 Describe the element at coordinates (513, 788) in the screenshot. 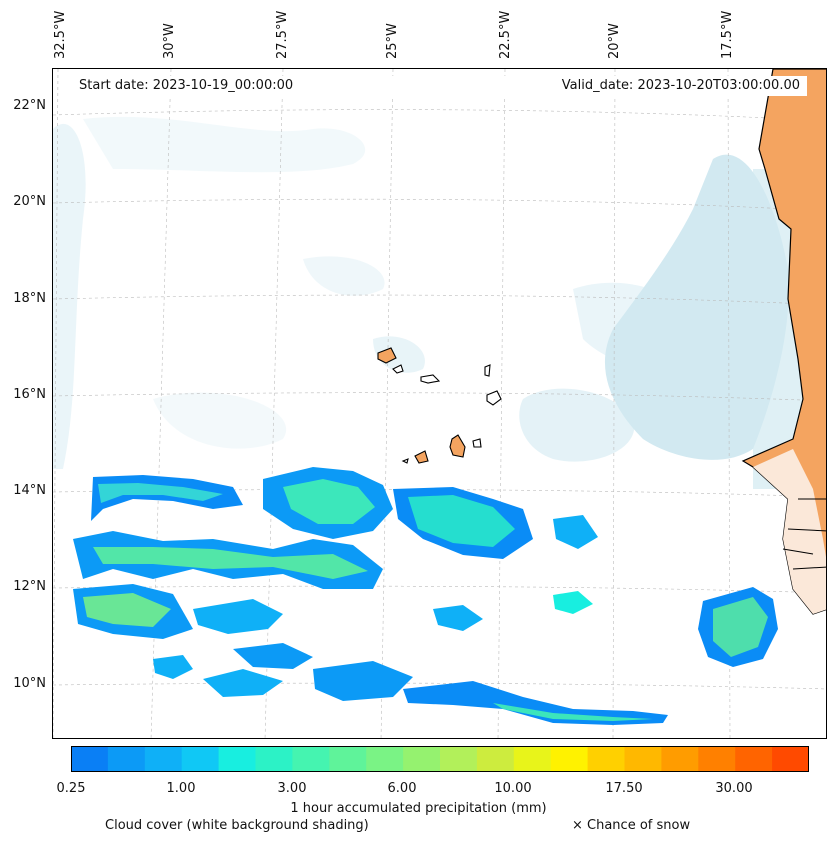

I see `colorbar-tick-10-00: 10.00` at that location.